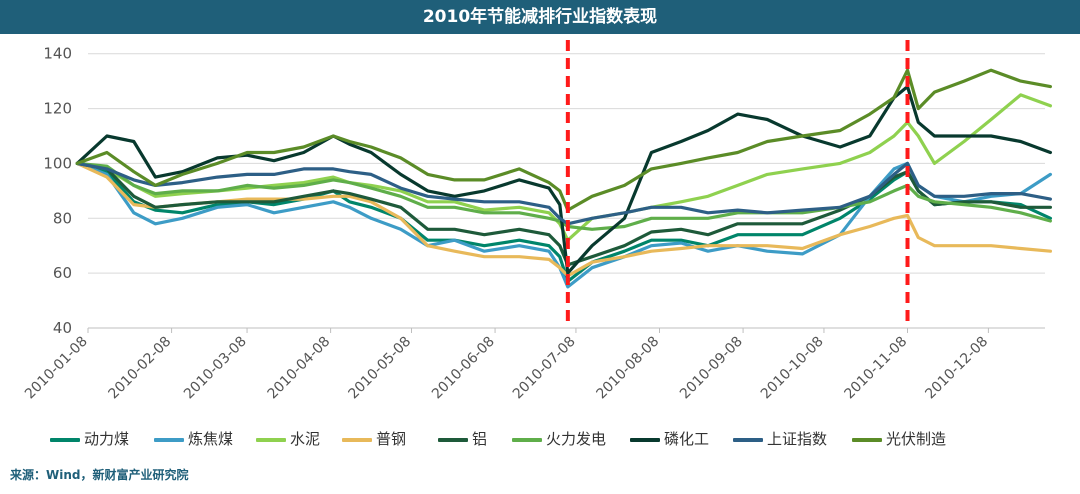 The width and height of the screenshot is (1080, 494). What do you see at coordinates (107, 439) in the screenshot?
I see `legend-label: 动力煤` at bounding box center [107, 439].